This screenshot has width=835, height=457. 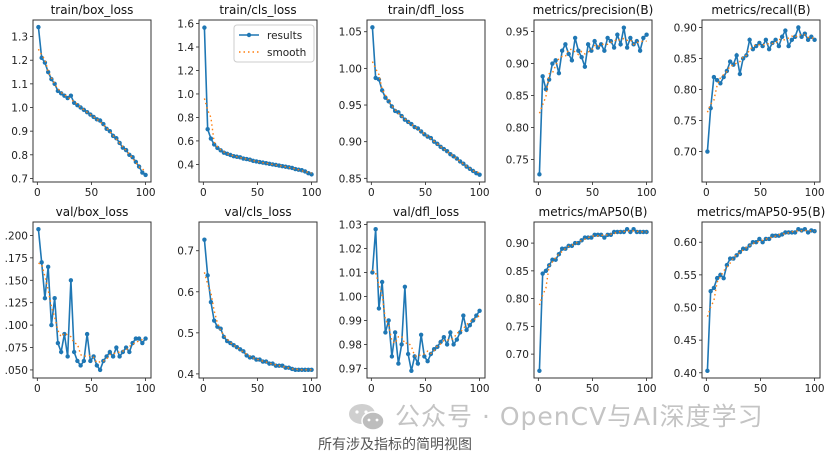 What do you see at coordinates (19, 38) in the screenshot?
I see `y-tick-label: 1.3` at bounding box center [19, 38].